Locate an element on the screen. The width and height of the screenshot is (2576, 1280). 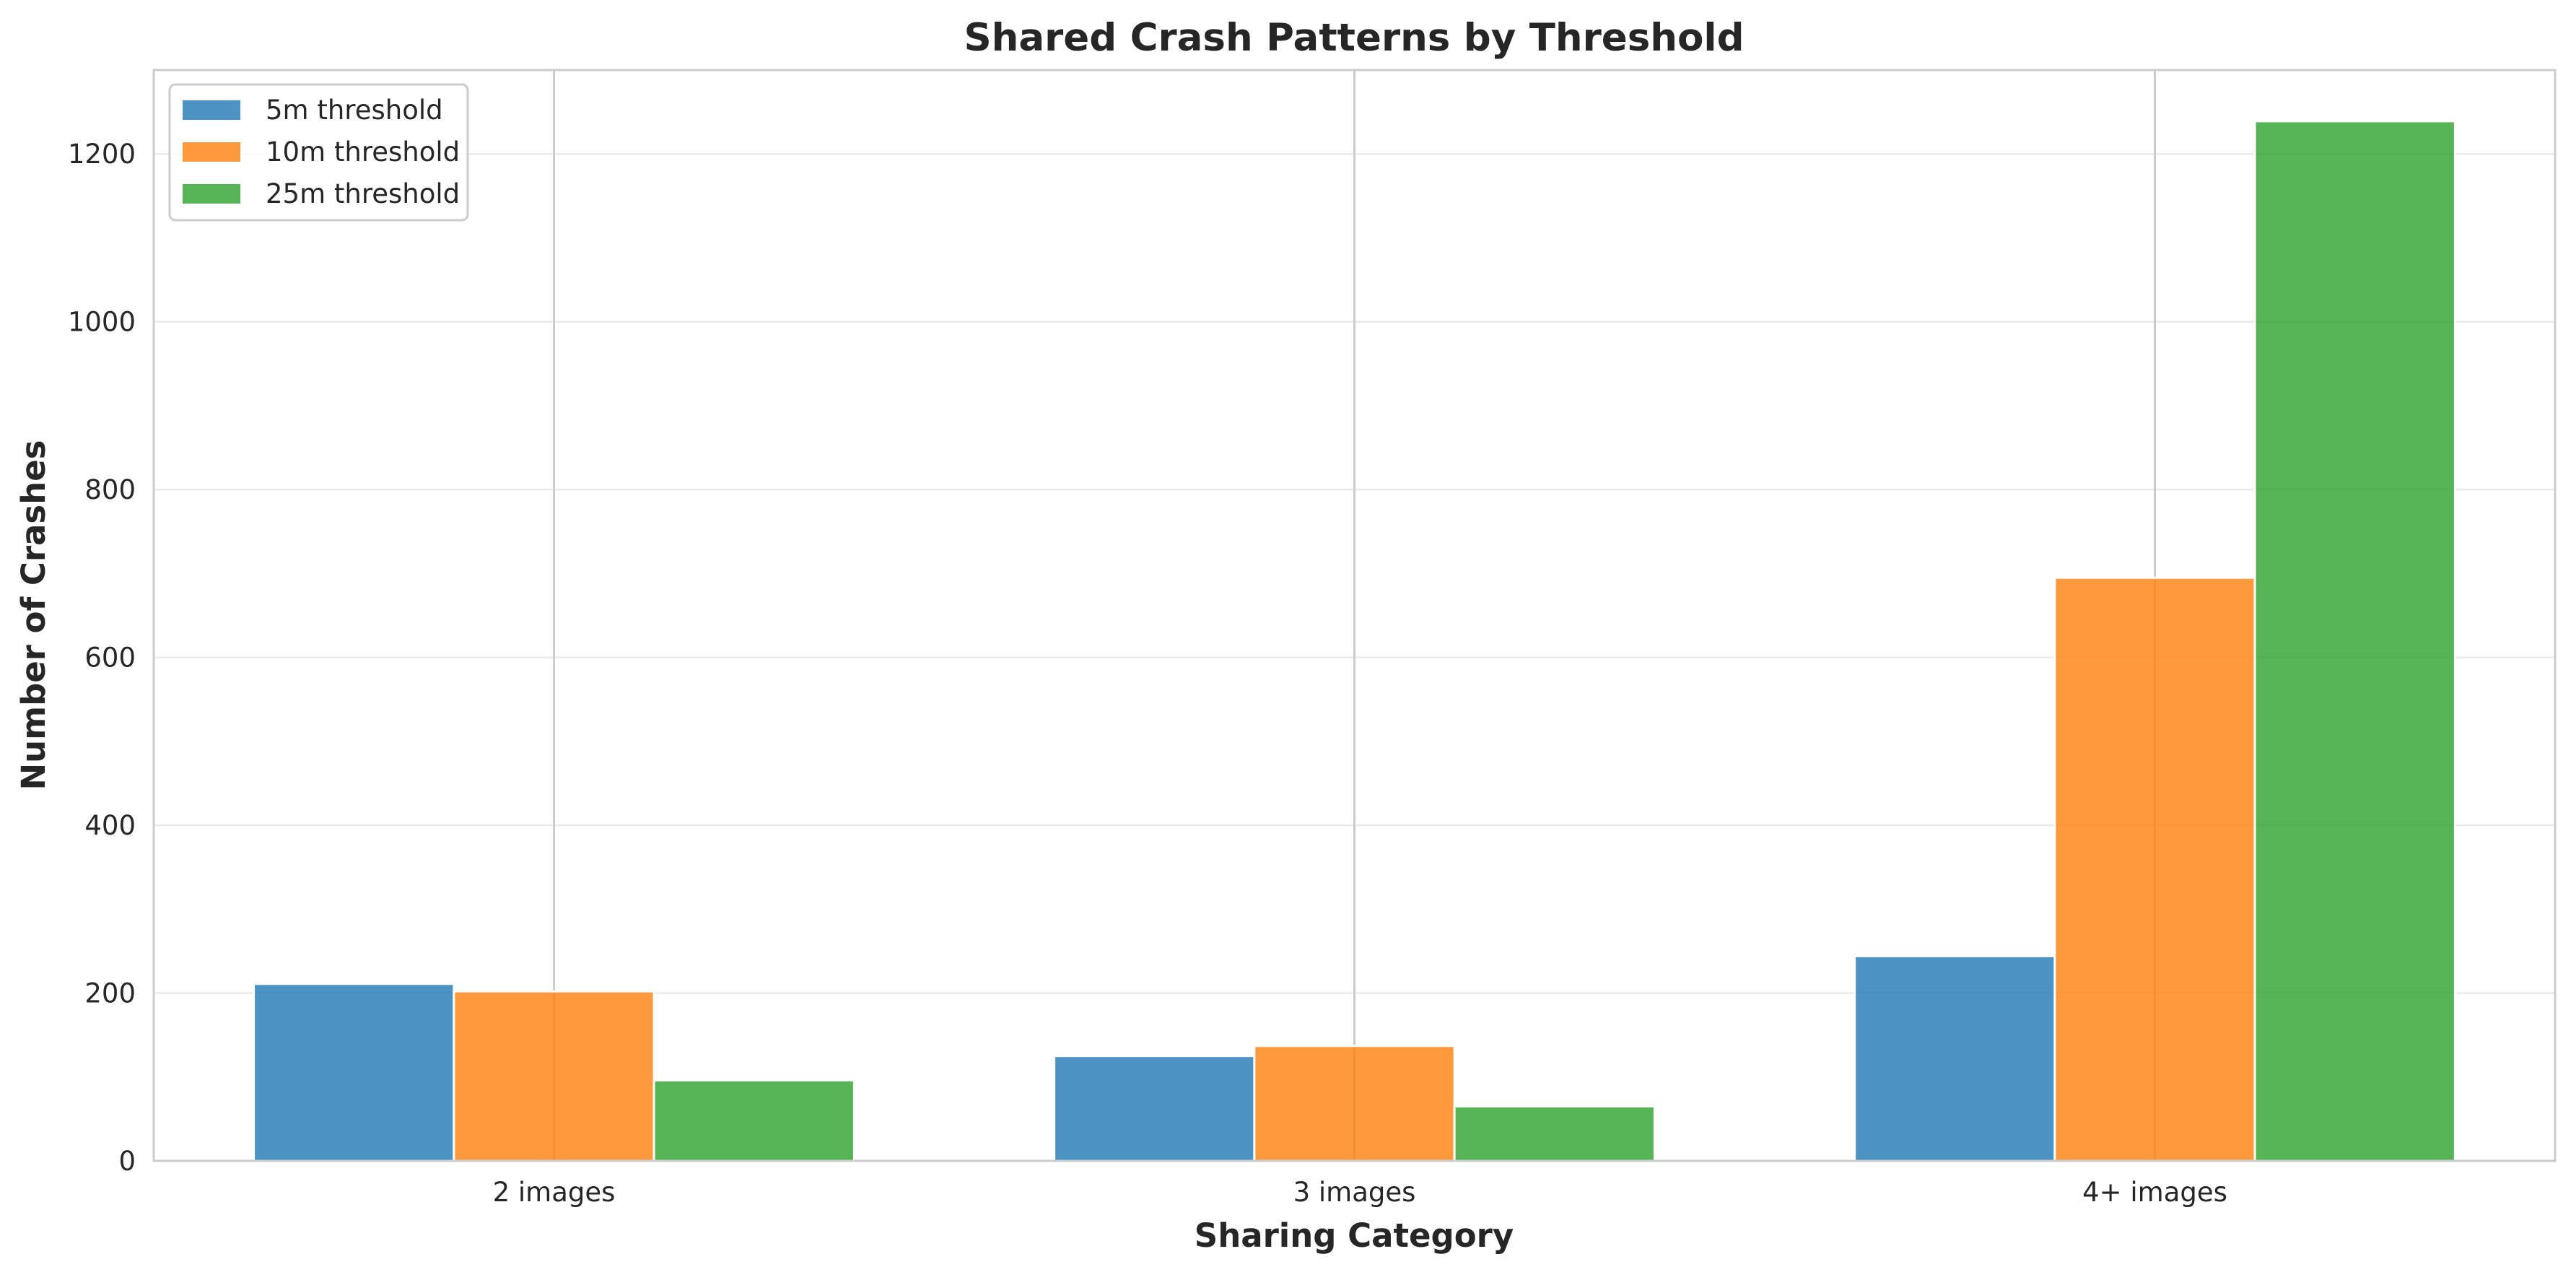
x-tick-labels: 2 images 3 images 4+ images is located at coordinates (1360, 1192).